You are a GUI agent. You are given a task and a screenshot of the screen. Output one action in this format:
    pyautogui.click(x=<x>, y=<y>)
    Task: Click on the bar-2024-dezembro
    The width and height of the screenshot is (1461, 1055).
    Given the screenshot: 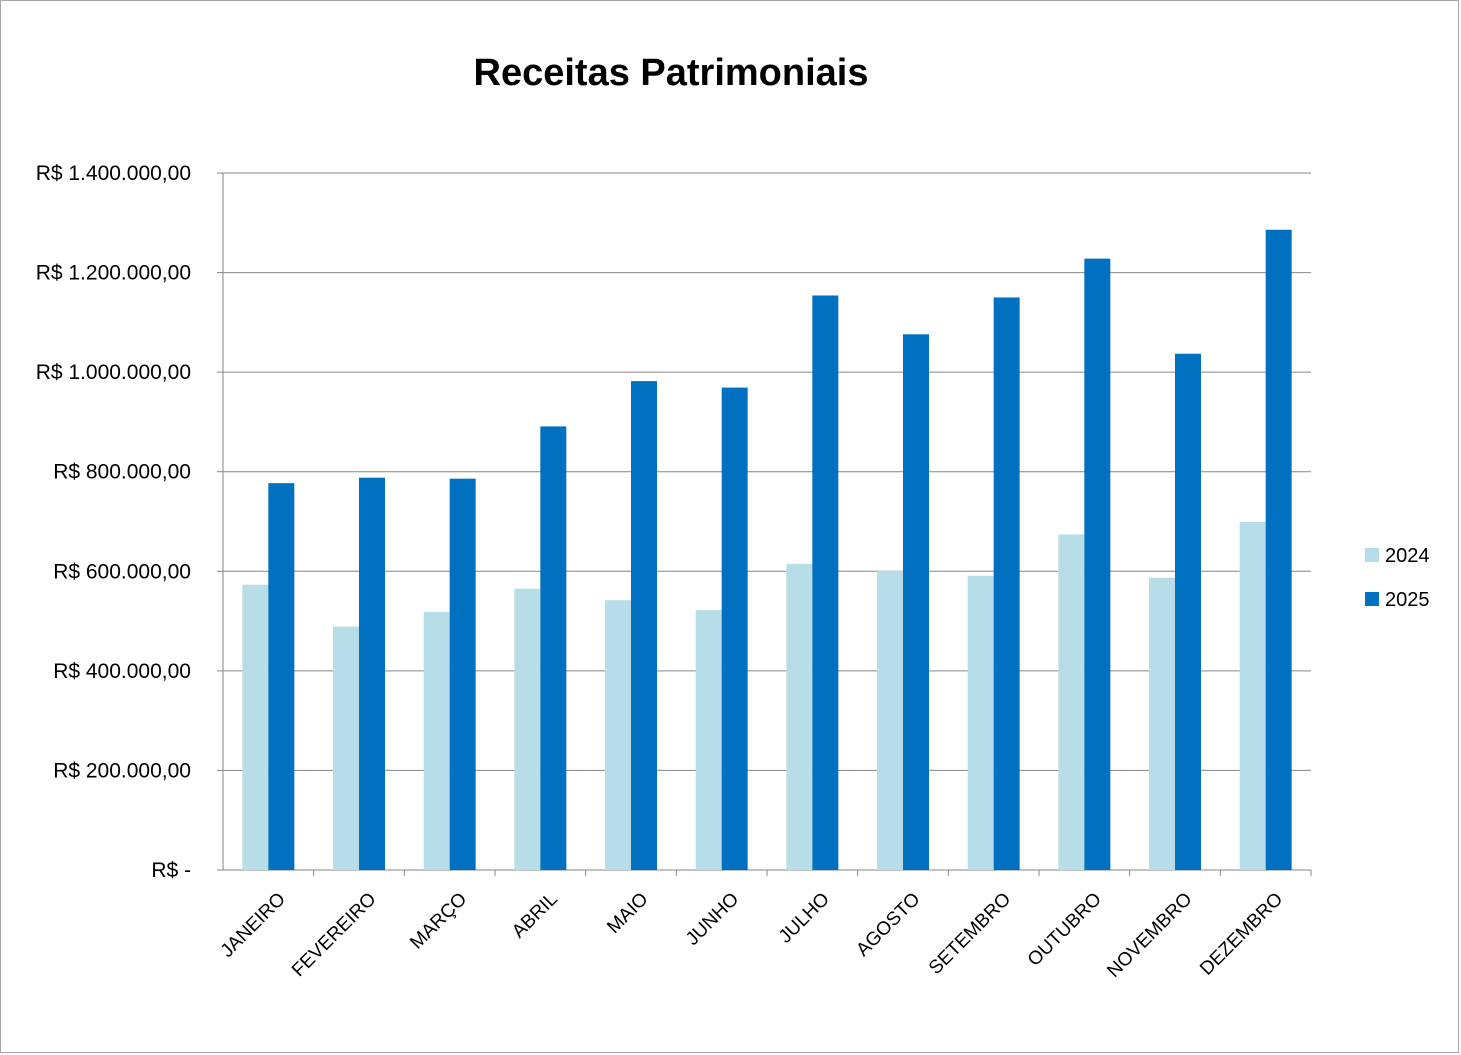 What is the action you would take?
    pyautogui.click(x=1252, y=695)
    